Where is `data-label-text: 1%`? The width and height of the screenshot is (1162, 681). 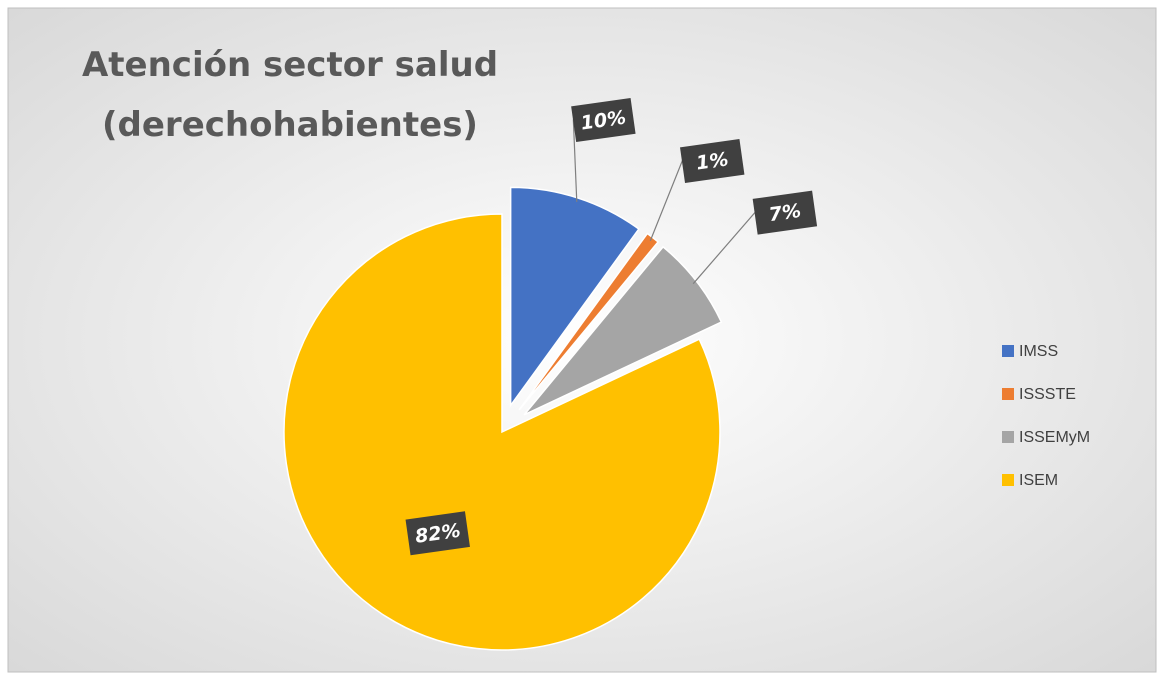
data-label-text: 1% is located at coordinates (712, 161).